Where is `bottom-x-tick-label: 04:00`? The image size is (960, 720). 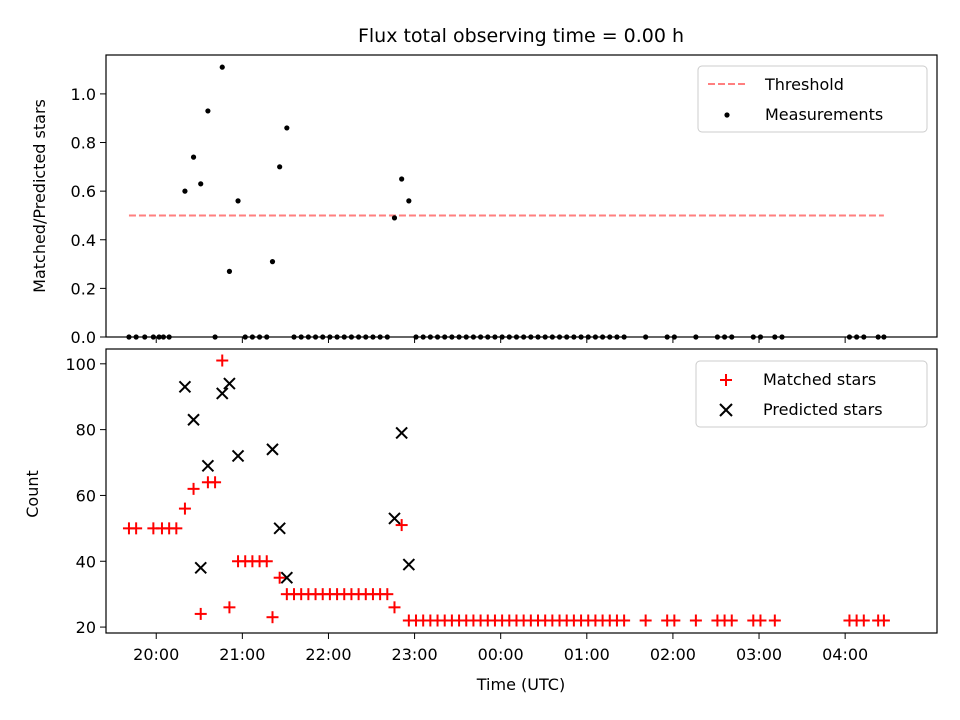 bottom-x-tick-label: 04:00 is located at coordinates (845, 654).